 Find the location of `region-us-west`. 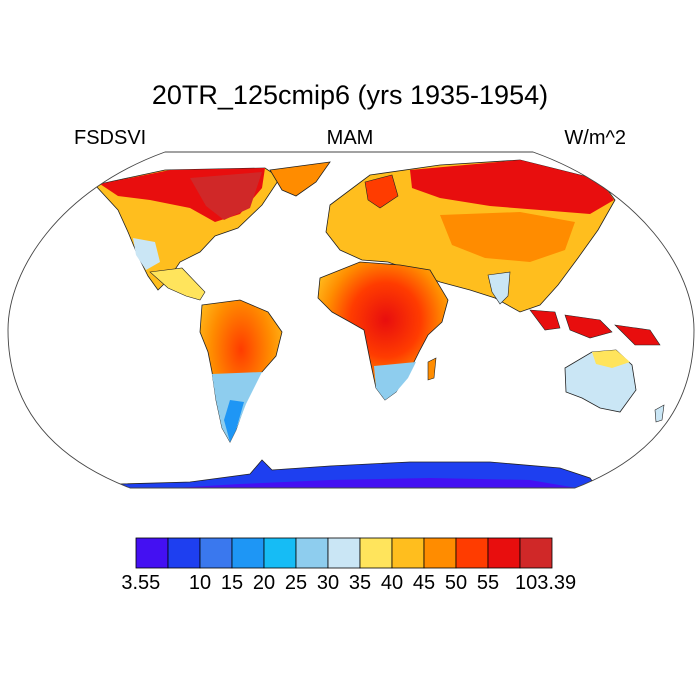

region-us-west is located at coordinates (146, 254).